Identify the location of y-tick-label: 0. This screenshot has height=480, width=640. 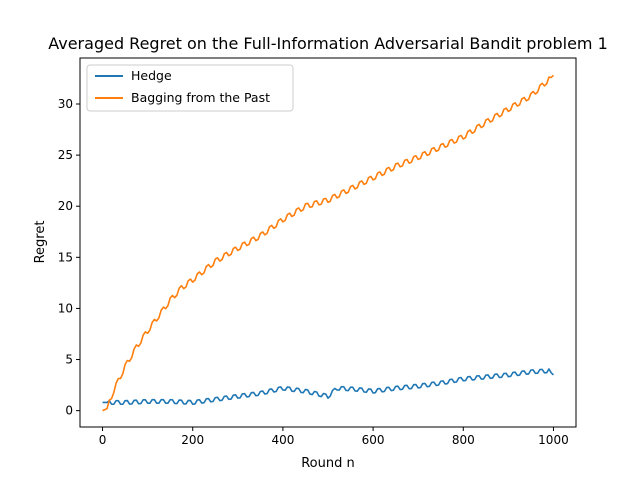
(69, 411).